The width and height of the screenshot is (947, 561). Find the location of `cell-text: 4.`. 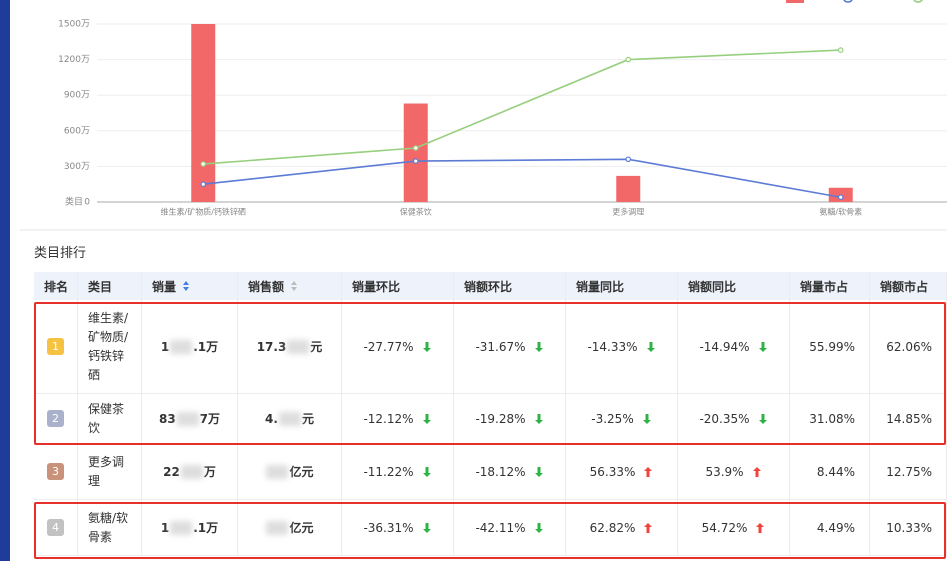

cell-text: 4. is located at coordinates (271, 418).